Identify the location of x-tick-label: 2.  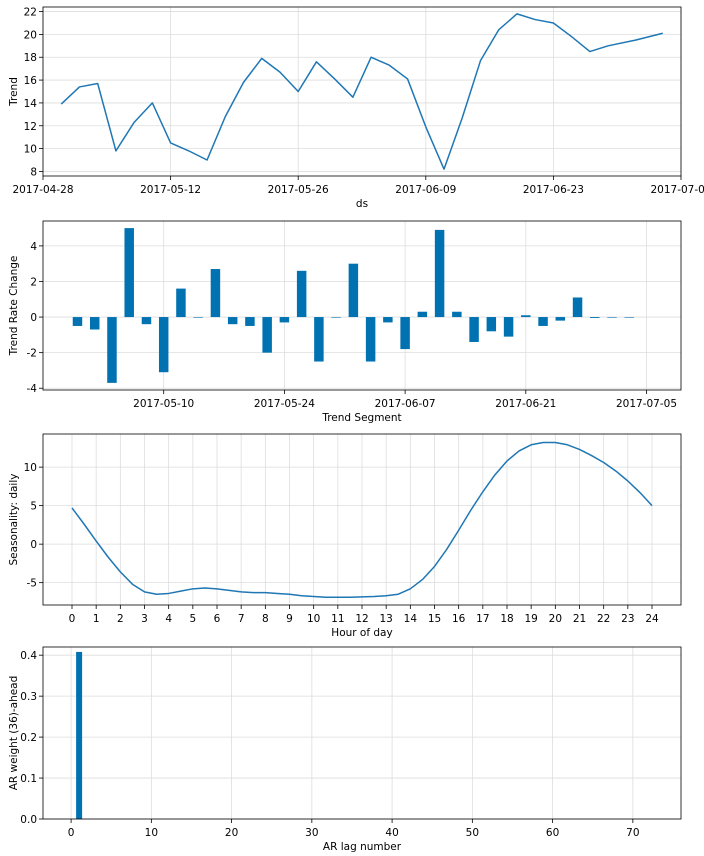
(120, 619).